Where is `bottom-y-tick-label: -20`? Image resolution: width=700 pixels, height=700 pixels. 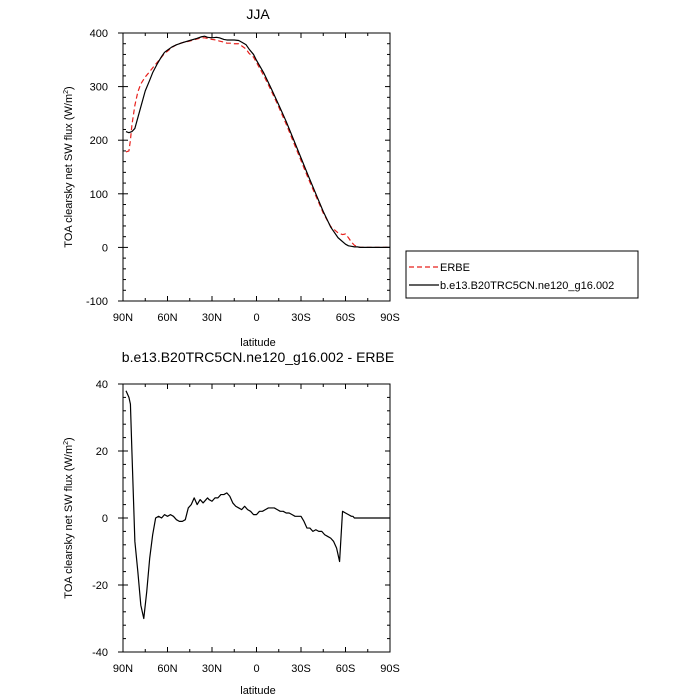 bottom-y-tick-label: -20 is located at coordinates (100, 586).